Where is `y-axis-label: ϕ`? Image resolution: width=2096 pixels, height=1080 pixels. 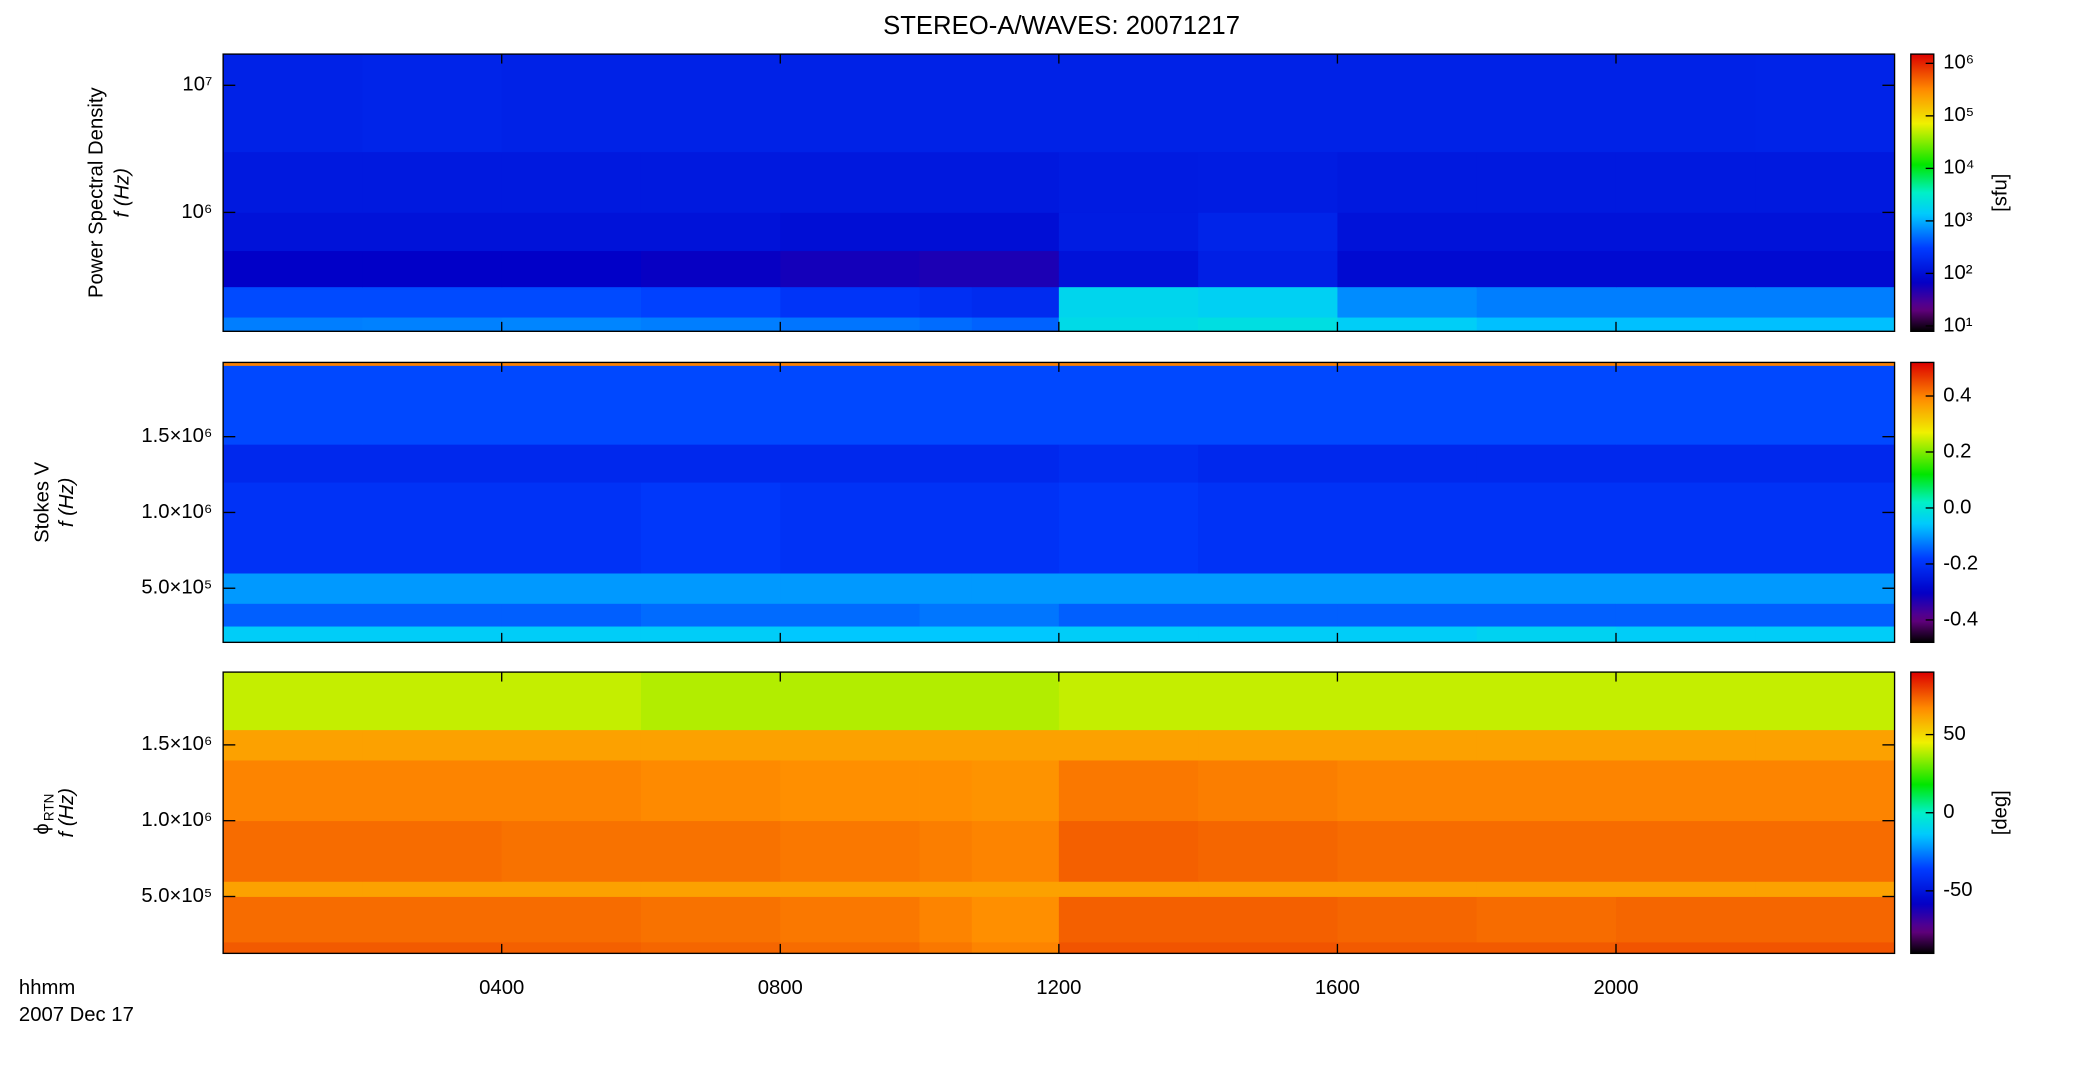 y-axis-label: ϕ is located at coordinates (43, 828).